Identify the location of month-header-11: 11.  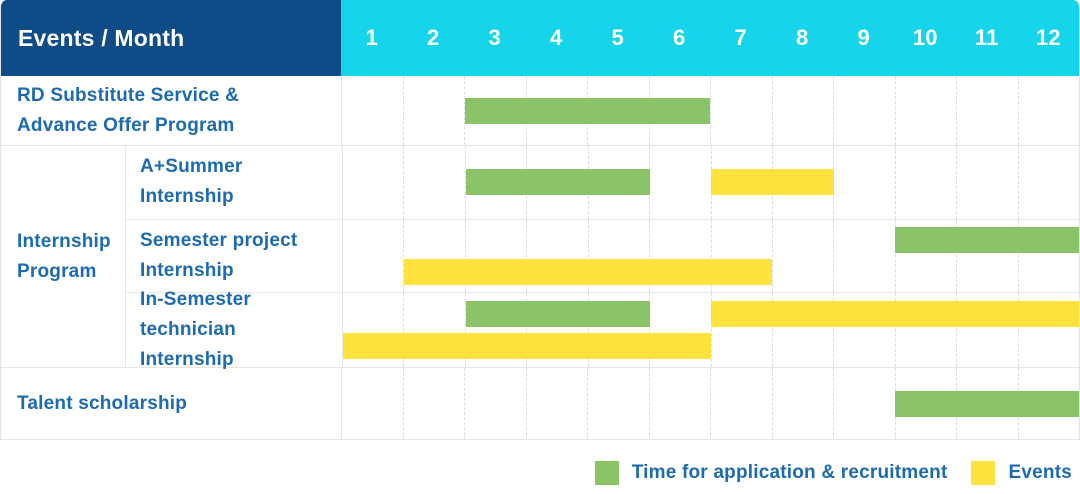
(986, 37).